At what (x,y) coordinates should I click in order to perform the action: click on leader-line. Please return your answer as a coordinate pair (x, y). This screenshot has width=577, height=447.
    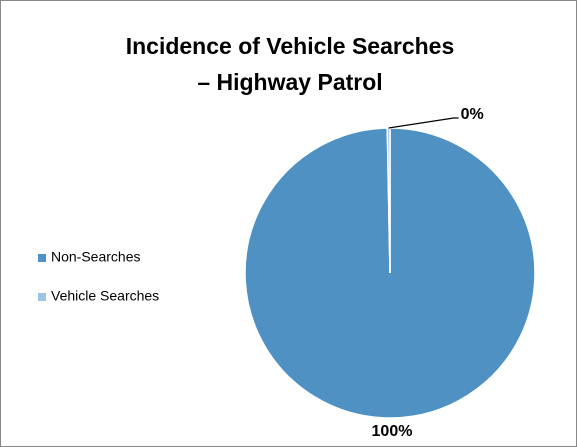
    Looking at the image, I should click on (423, 123).